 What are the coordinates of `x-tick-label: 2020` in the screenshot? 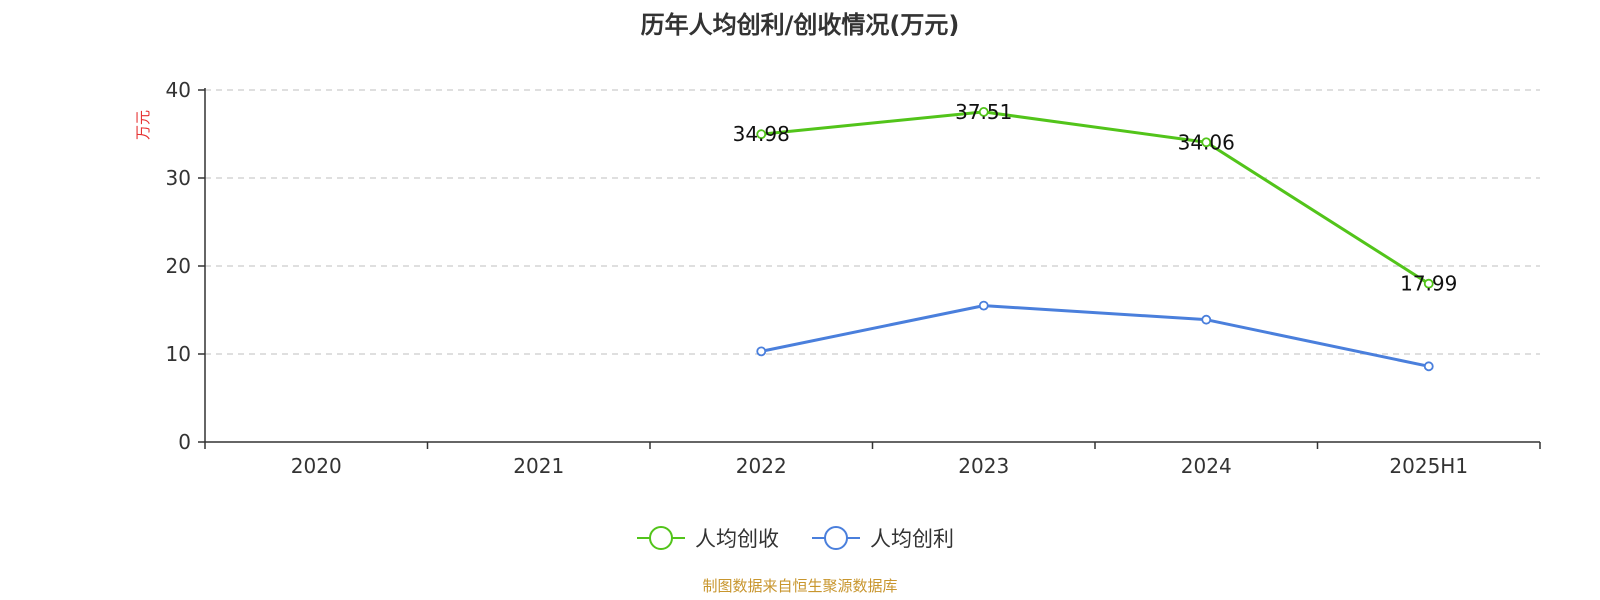 It's located at (316, 466).